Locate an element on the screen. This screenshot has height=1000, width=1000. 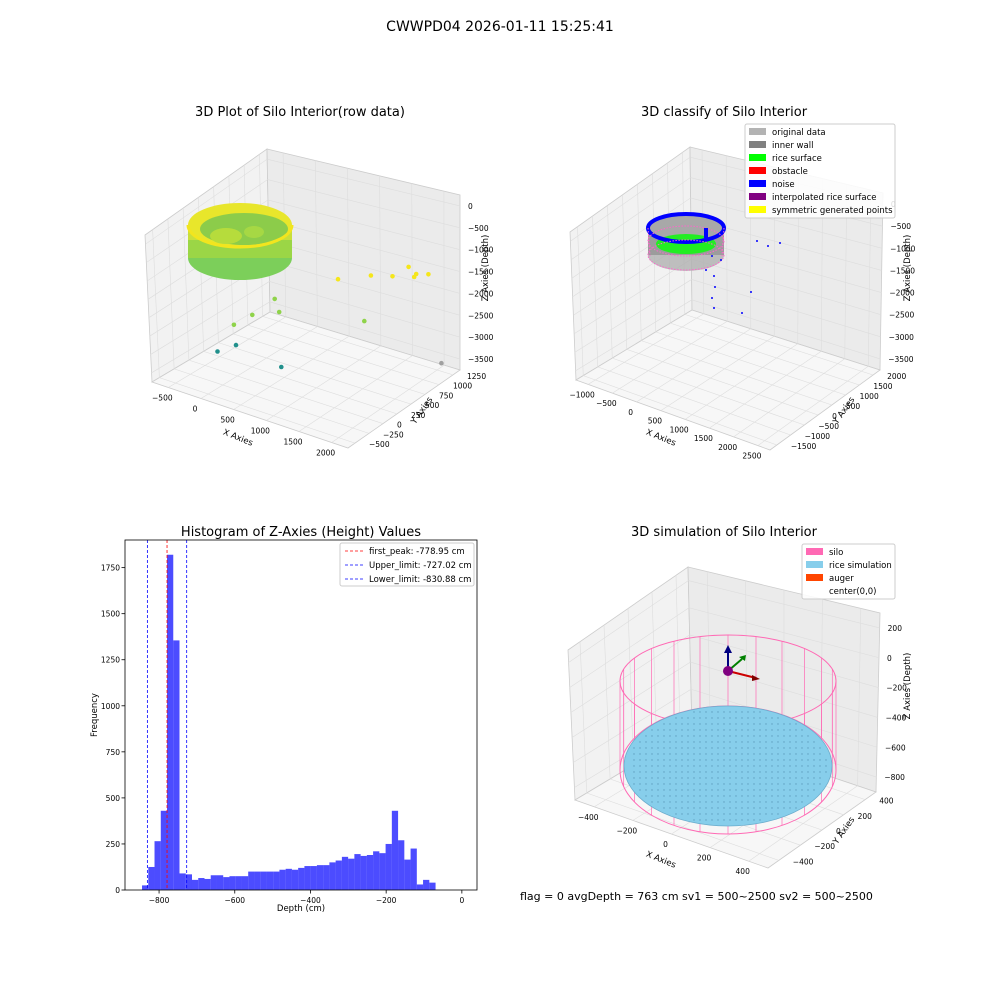
histogram-y-tick-label: 1250 is located at coordinates (110, 660).